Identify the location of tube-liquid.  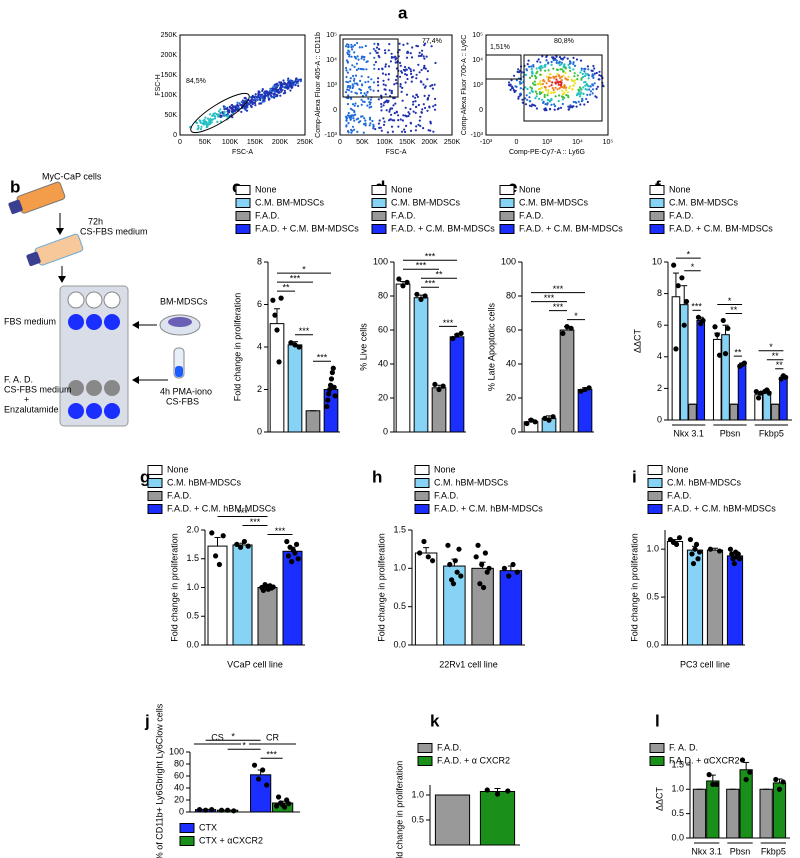
(179, 371).